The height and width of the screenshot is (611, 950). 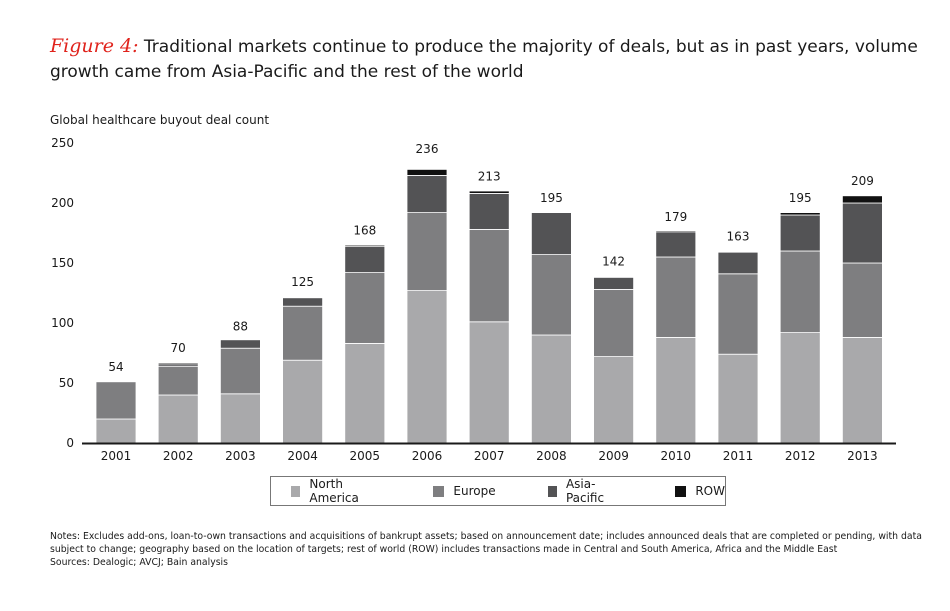 I want to click on bar-total-label: 163, so click(x=738, y=236).